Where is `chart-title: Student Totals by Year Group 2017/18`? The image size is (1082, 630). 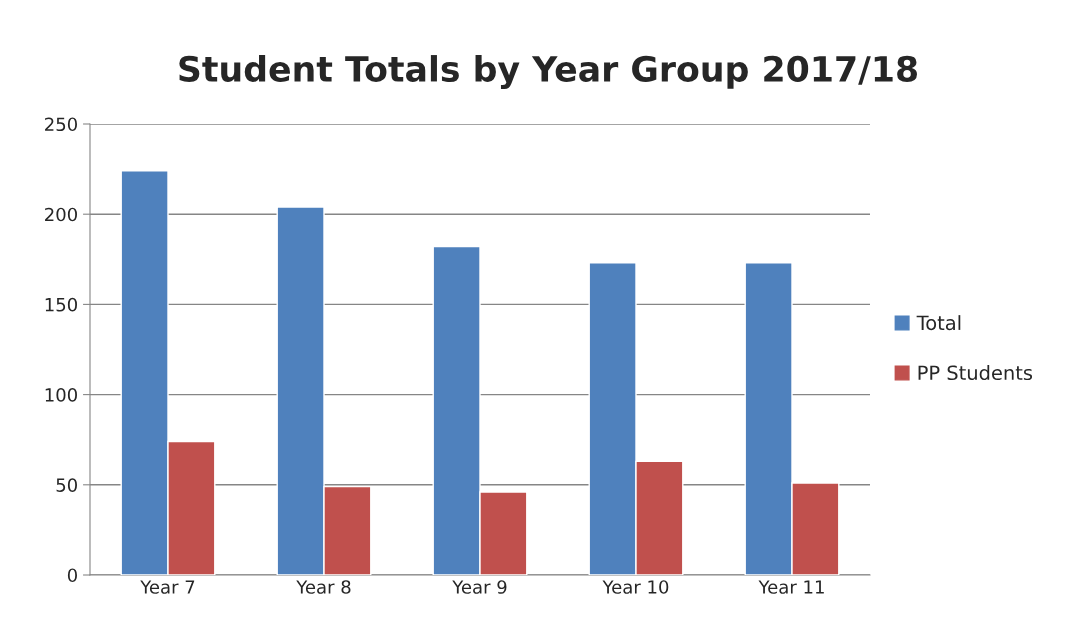 chart-title: Student Totals by Year Group 2017/18 is located at coordinates (548, 72).